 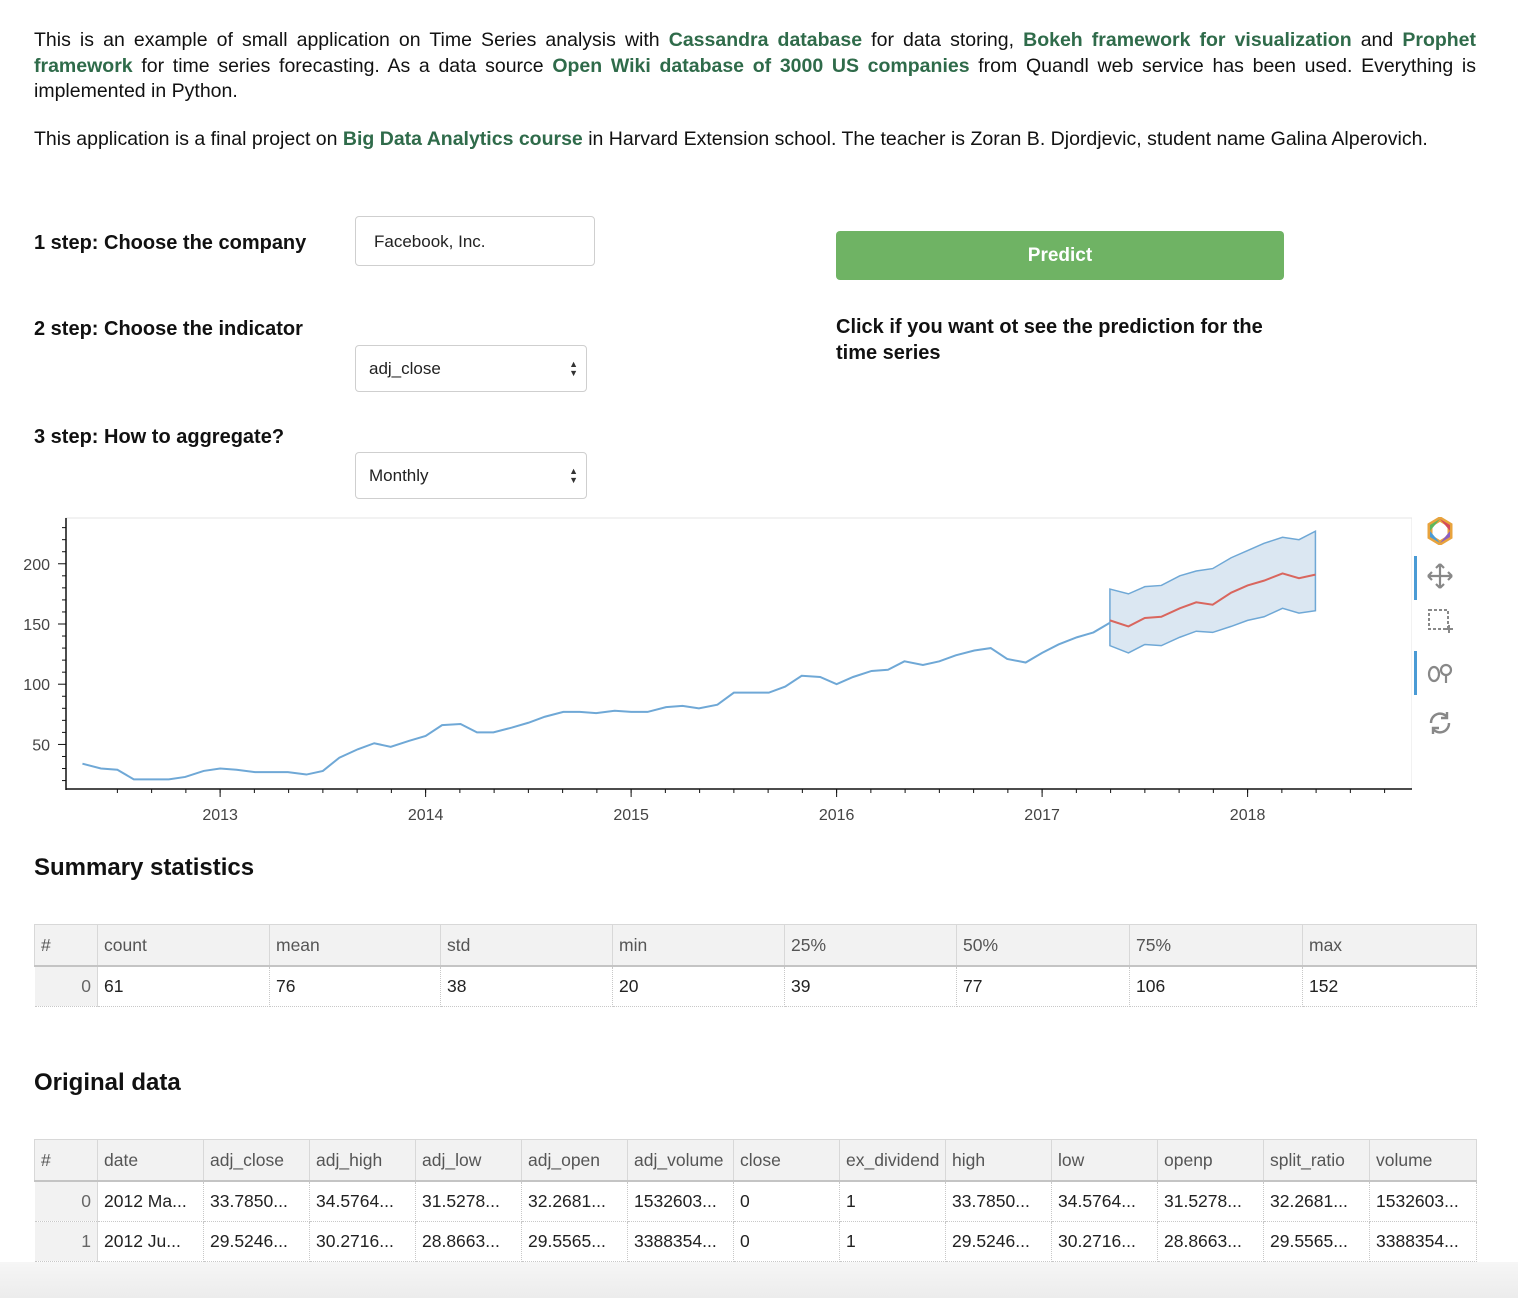 I want to click on intro-link: Cassandra database, so click(x=765, y=40).